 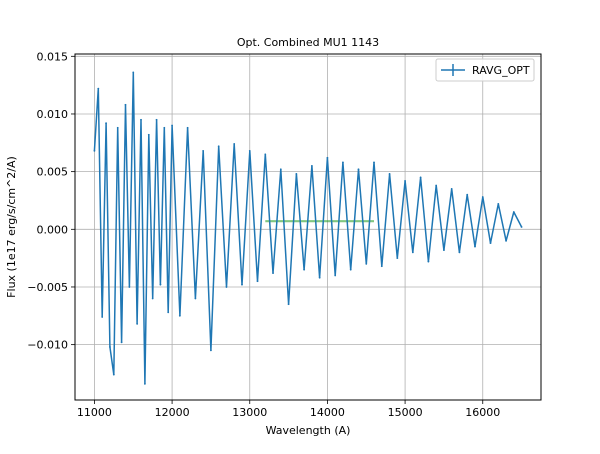 What do you see at coordinates (47, 287) in the screenshot?
I see `y-tick-label: −0.005` at bounding box center [47, 287].